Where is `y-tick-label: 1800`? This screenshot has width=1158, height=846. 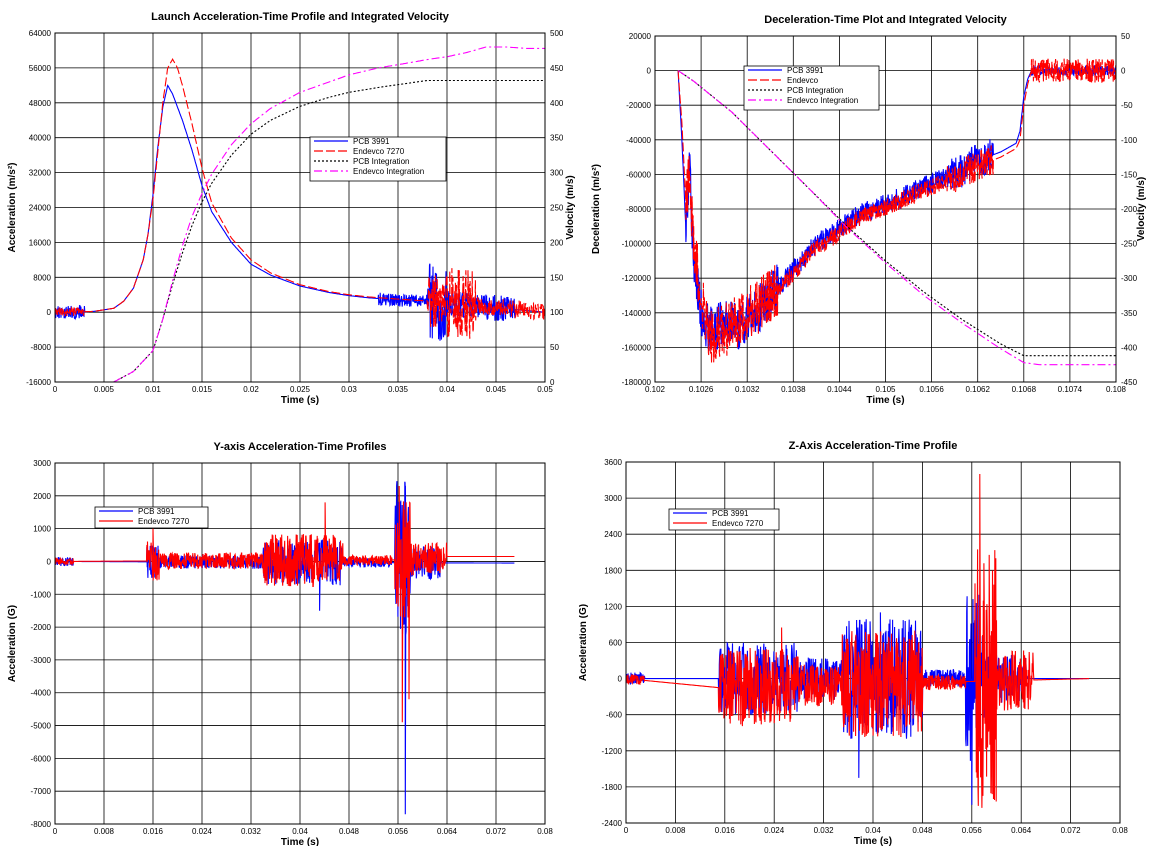
y-tick-label: 1800 is located at coordinates (613, 570).